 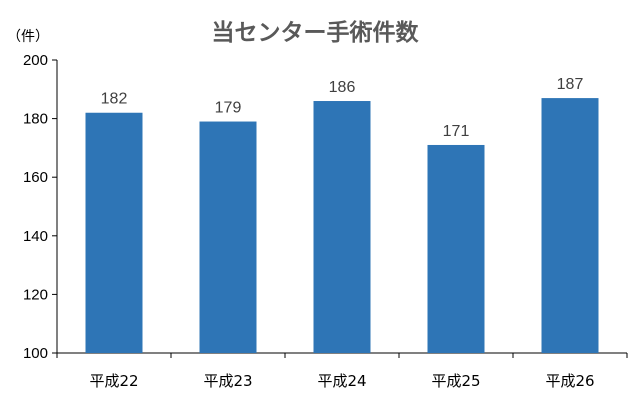 What do you see at coordinates (227, 381) in the screenshot?
I see `x-tick-label: 平成23` at bounding box center [227, 381].